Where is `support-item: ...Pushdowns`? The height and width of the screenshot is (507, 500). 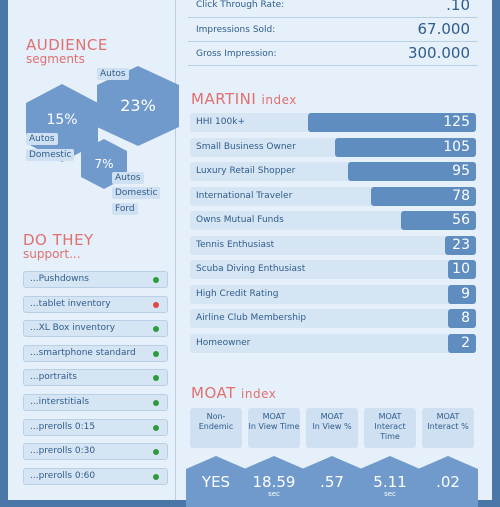
support-item: ...Pushdowns is located at coordinates (95, 279).